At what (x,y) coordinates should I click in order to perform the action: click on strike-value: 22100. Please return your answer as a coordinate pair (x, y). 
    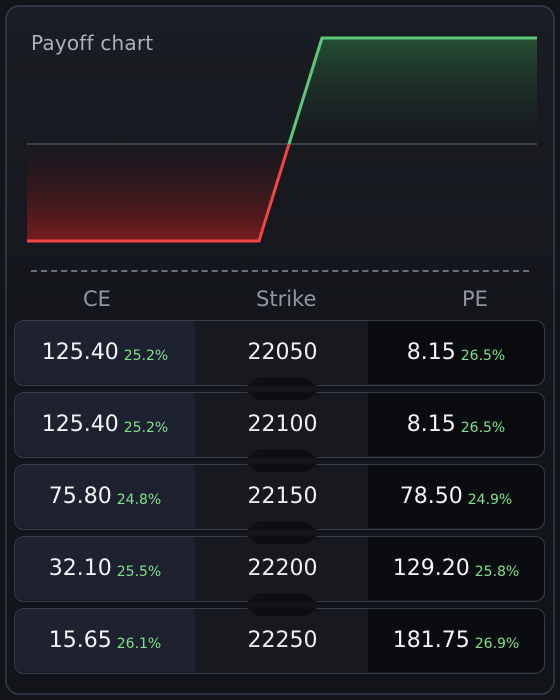
    Looking at the image, I should click on (282, 424).